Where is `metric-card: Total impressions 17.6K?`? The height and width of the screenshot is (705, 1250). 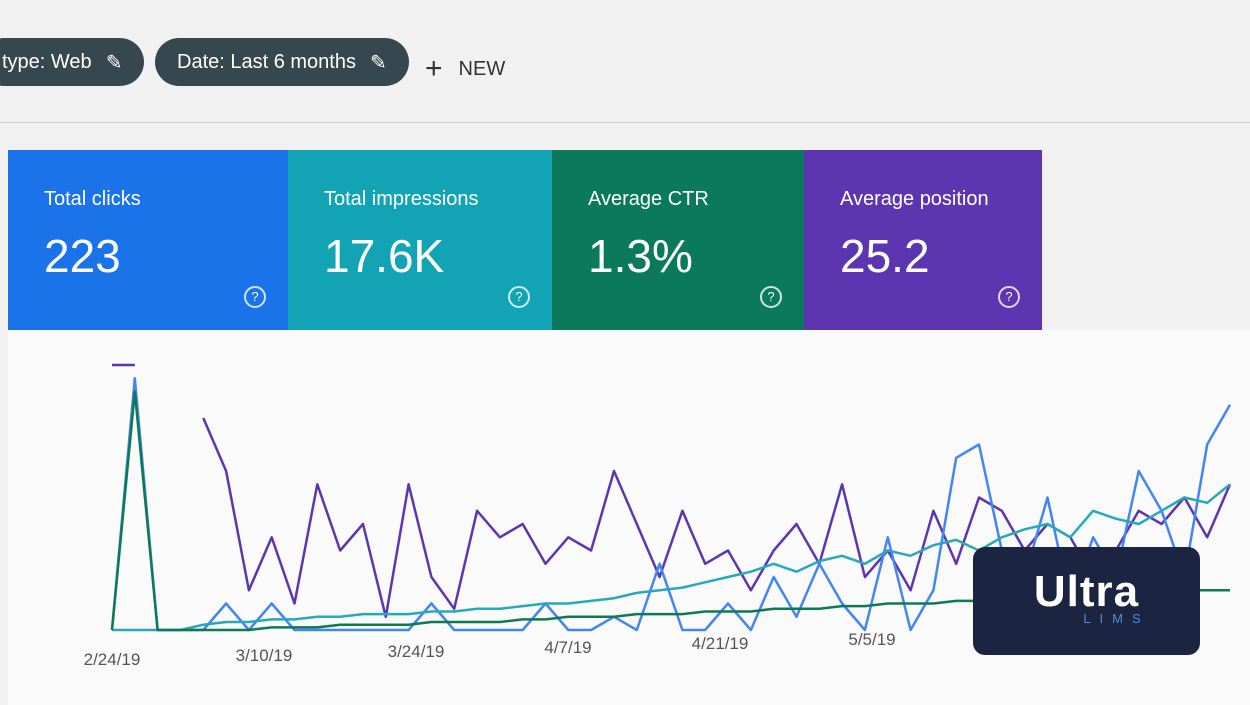
metric-card: Total impressions 17.6K? is located at coordinates (420, 240).